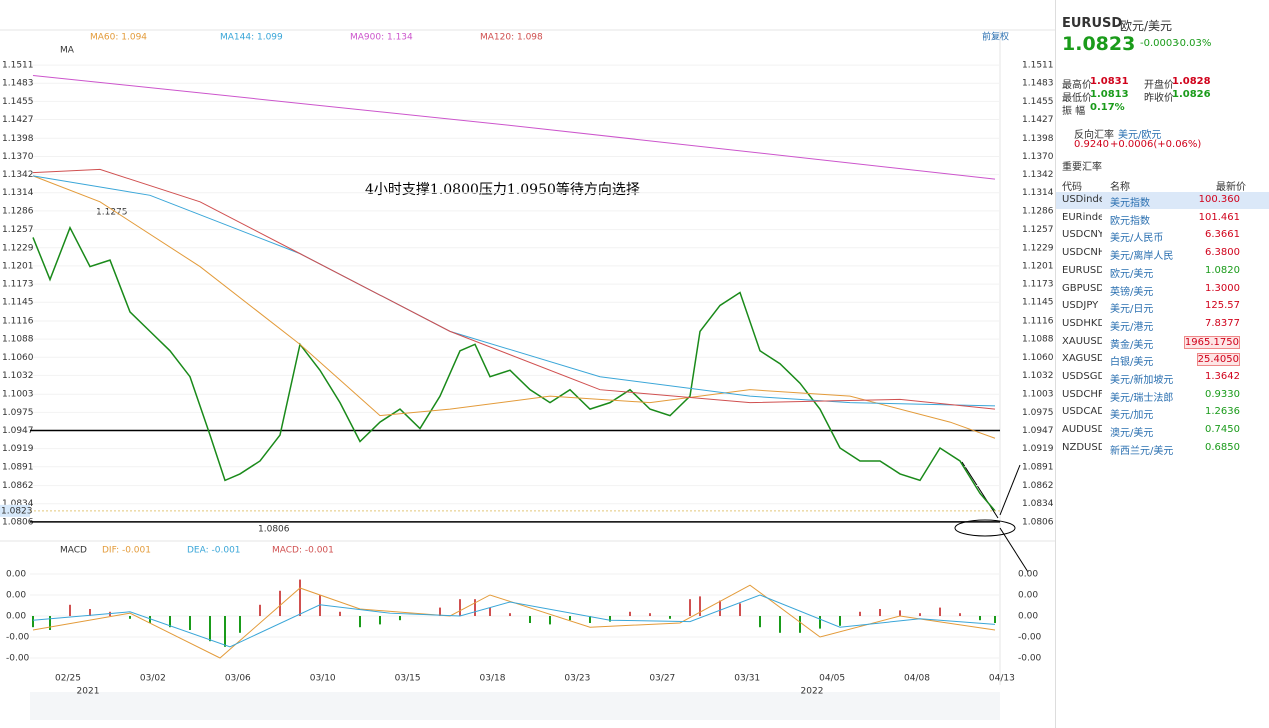  Describe the element at coordinates (18, 431) in the screenshot. I see `y-tick-label: 1.0947` at that location.